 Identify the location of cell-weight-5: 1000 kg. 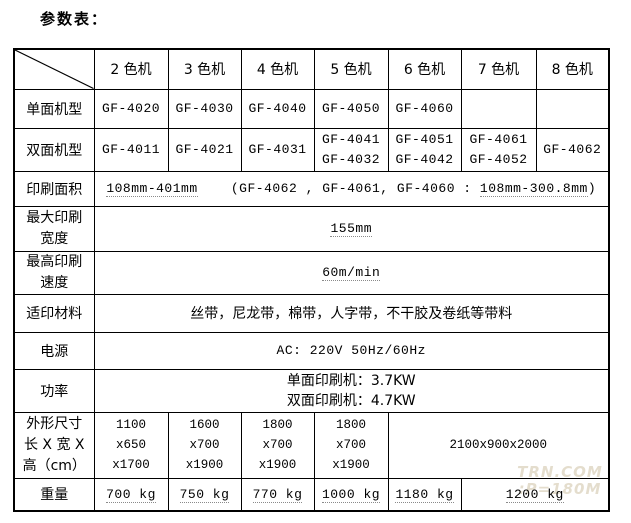
(351, 494).